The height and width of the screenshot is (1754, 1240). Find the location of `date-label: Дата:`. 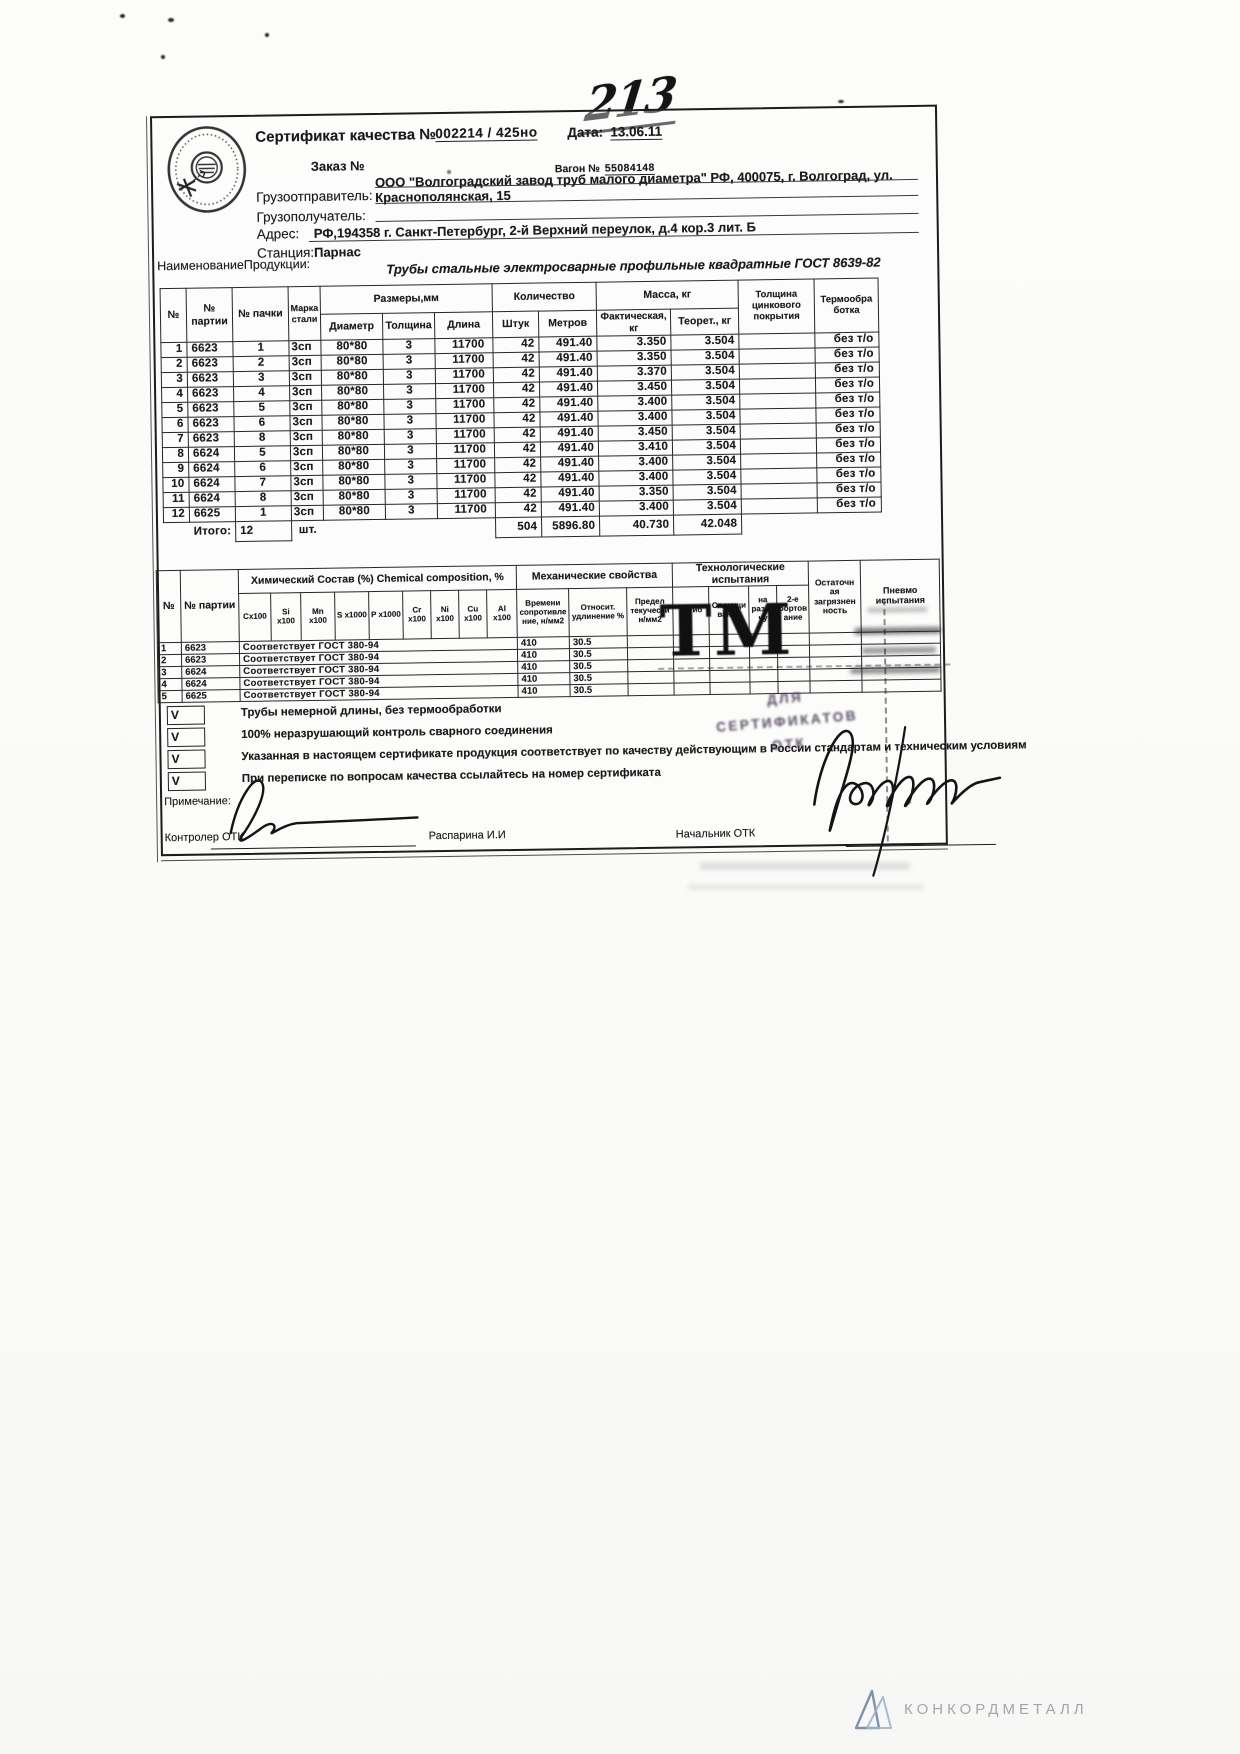

date-label: Дата: is located at coordinates (585, 132).